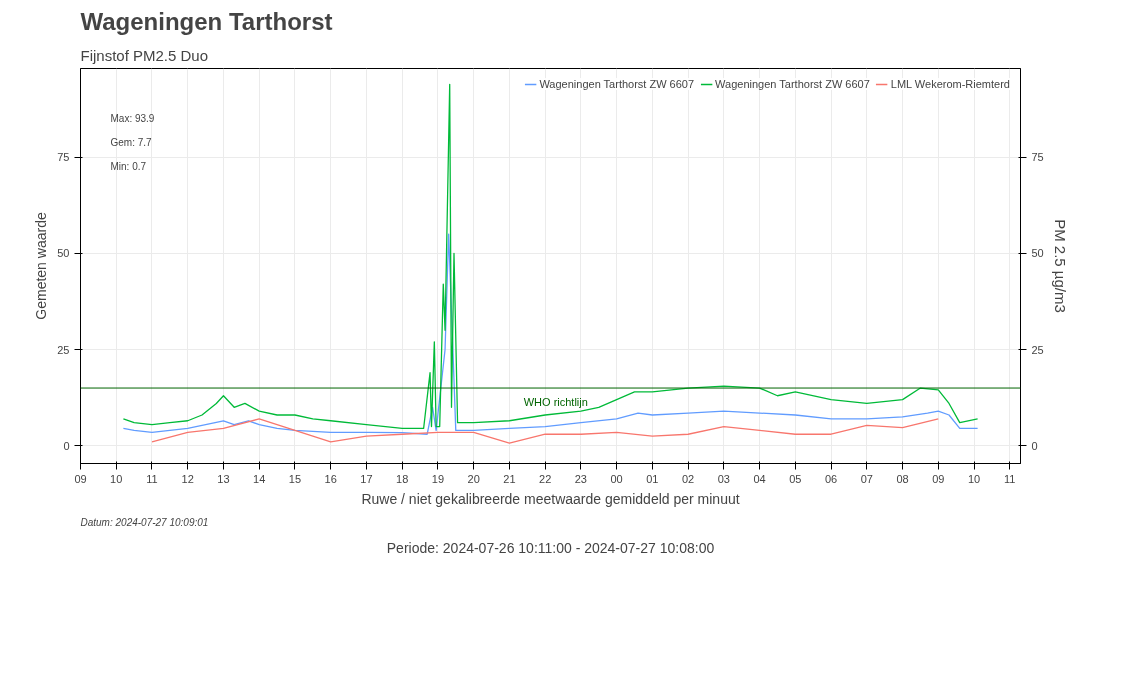  Describe the element at coordinates (259, 478) in the screenshot. I see `x-tick-label: 14` at that location.